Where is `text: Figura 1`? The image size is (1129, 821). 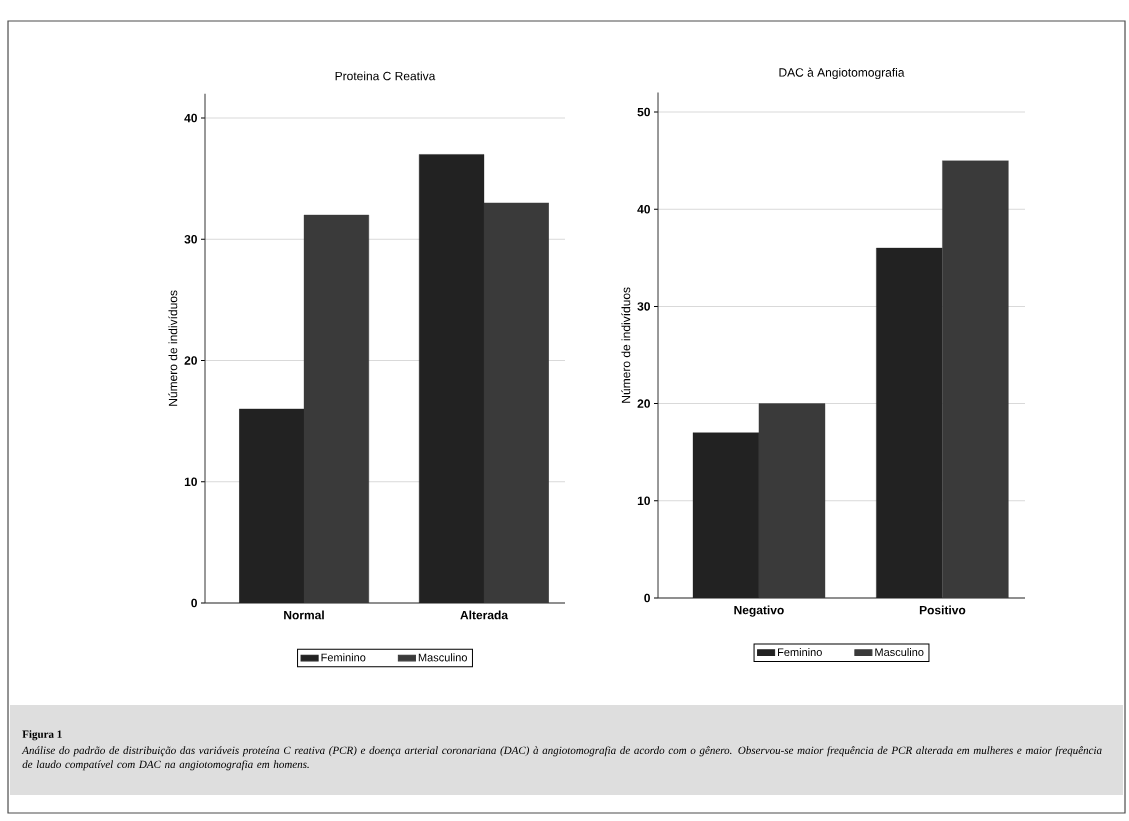 text: Figura 1 is located at coordinates (42, 735).